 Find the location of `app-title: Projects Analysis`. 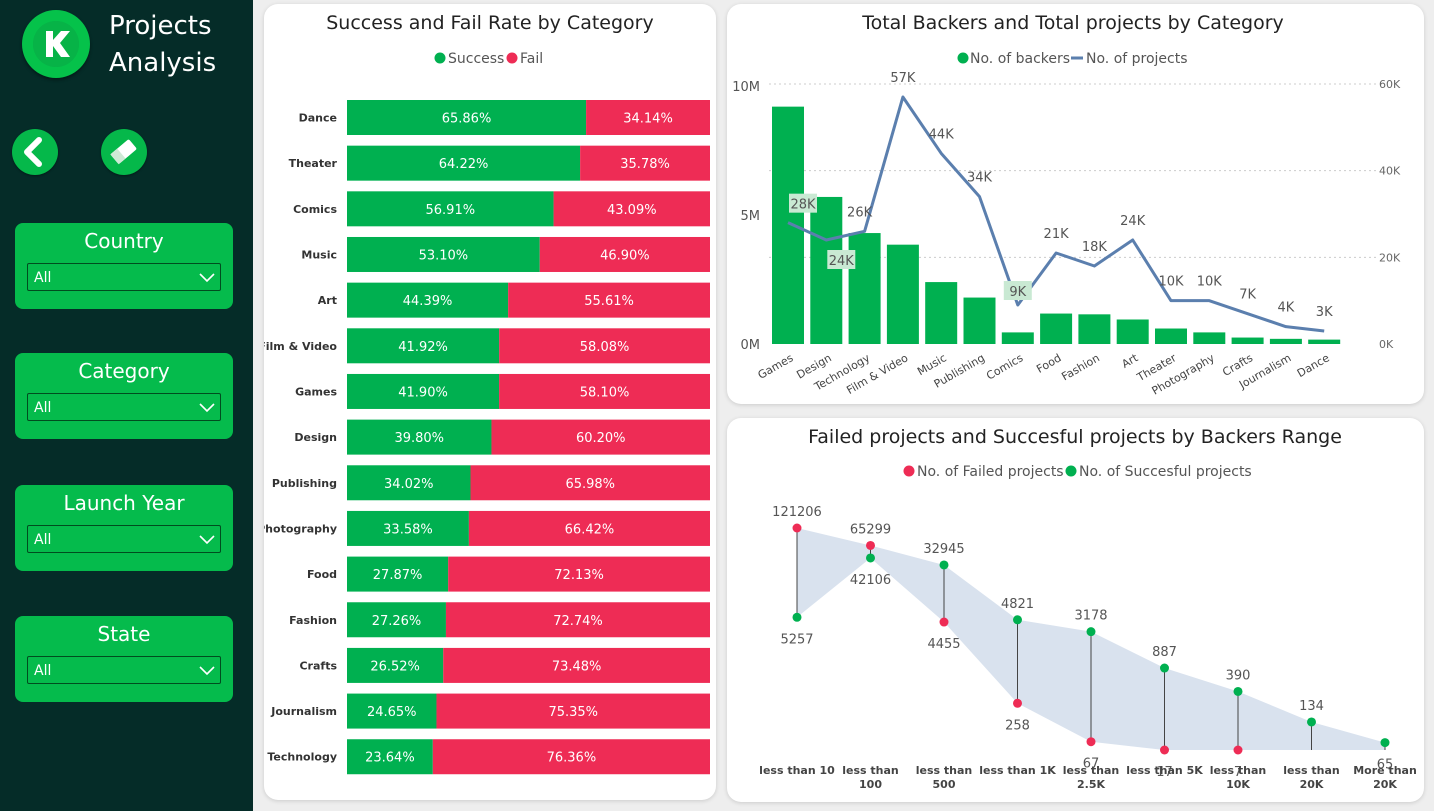

app-title: Projects Analysis is located at coordinates (162, 45).